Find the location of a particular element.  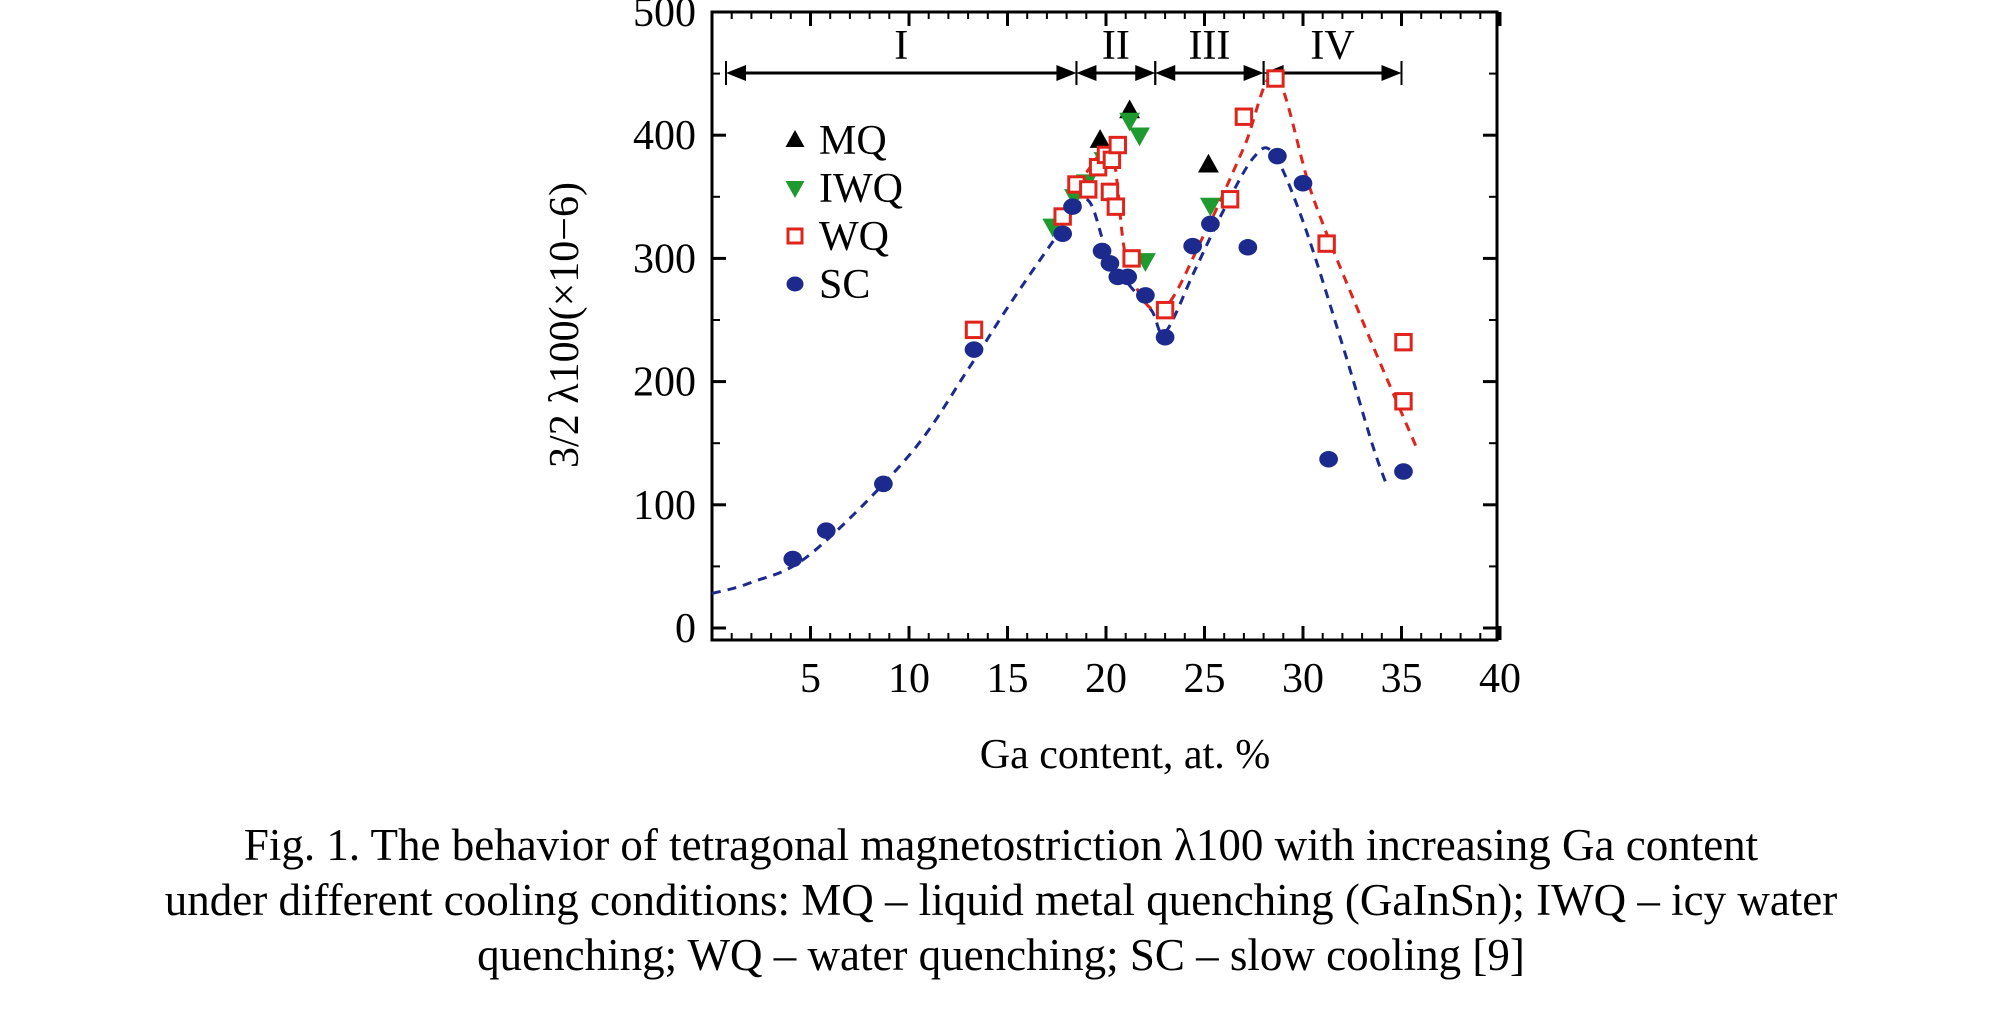

x-tick-label: 5 is located at coordinates (810, 679).